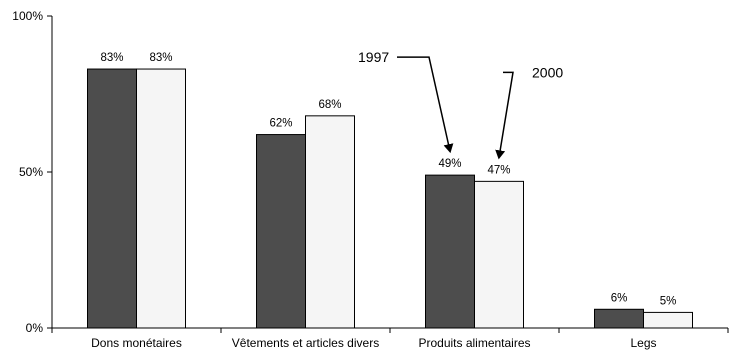 The width and height of the screenshot is (733, 354). I want to click on data-label: 62%, so click(280, 124).